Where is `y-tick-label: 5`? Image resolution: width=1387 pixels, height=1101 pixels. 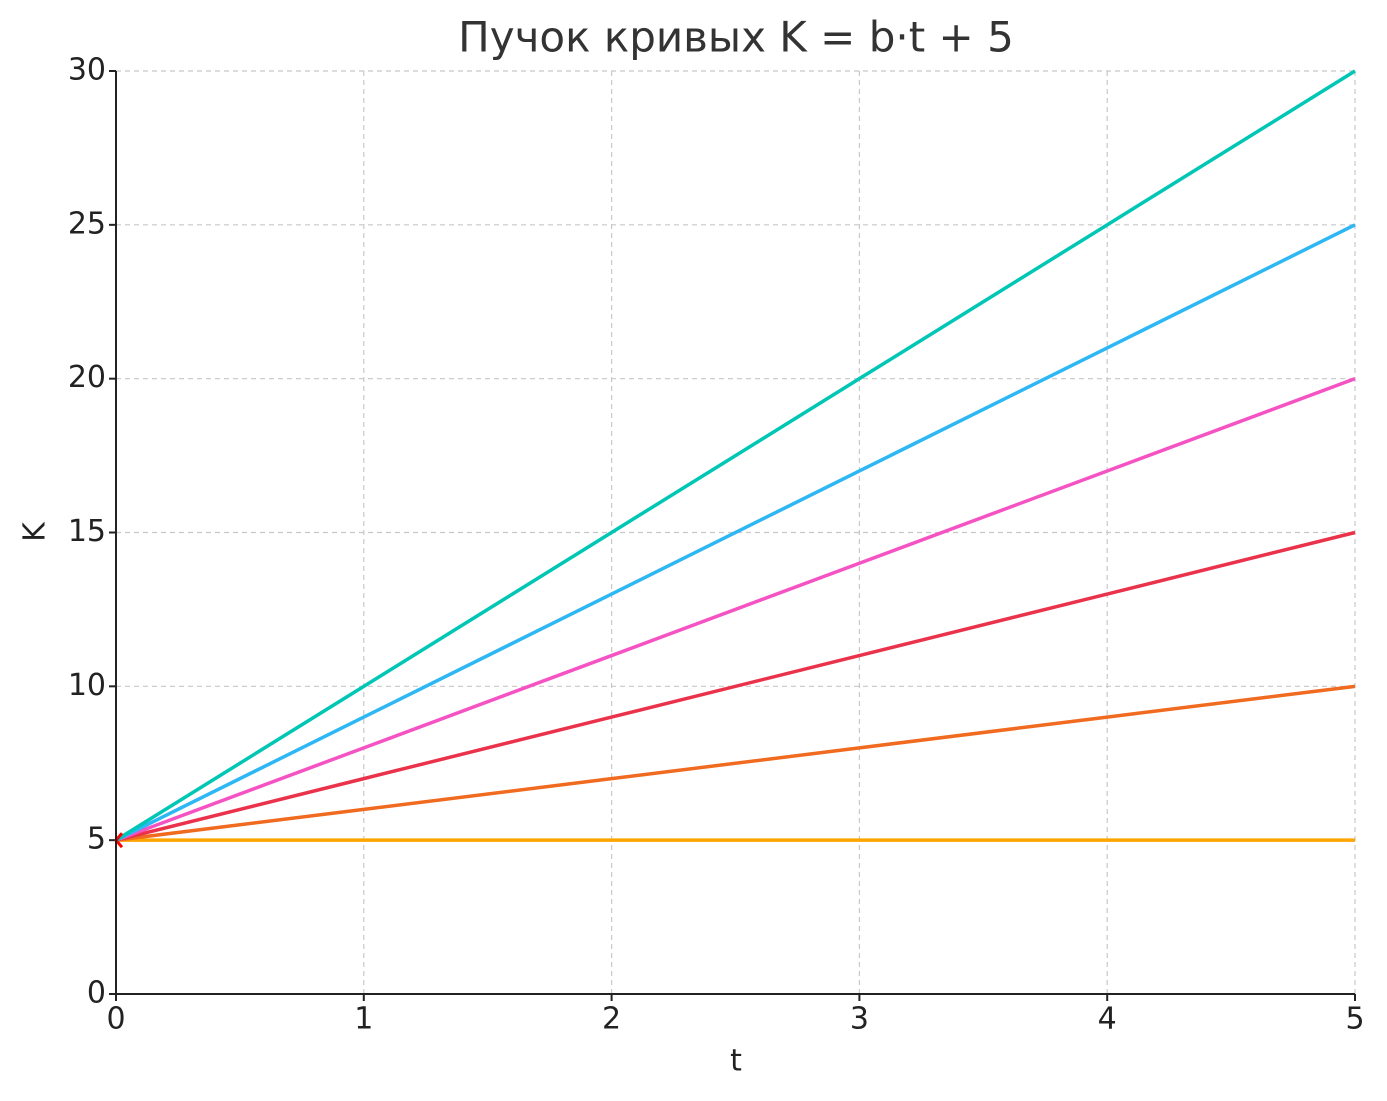
y-tick-label: 5 is located at coordinates (96, 839).